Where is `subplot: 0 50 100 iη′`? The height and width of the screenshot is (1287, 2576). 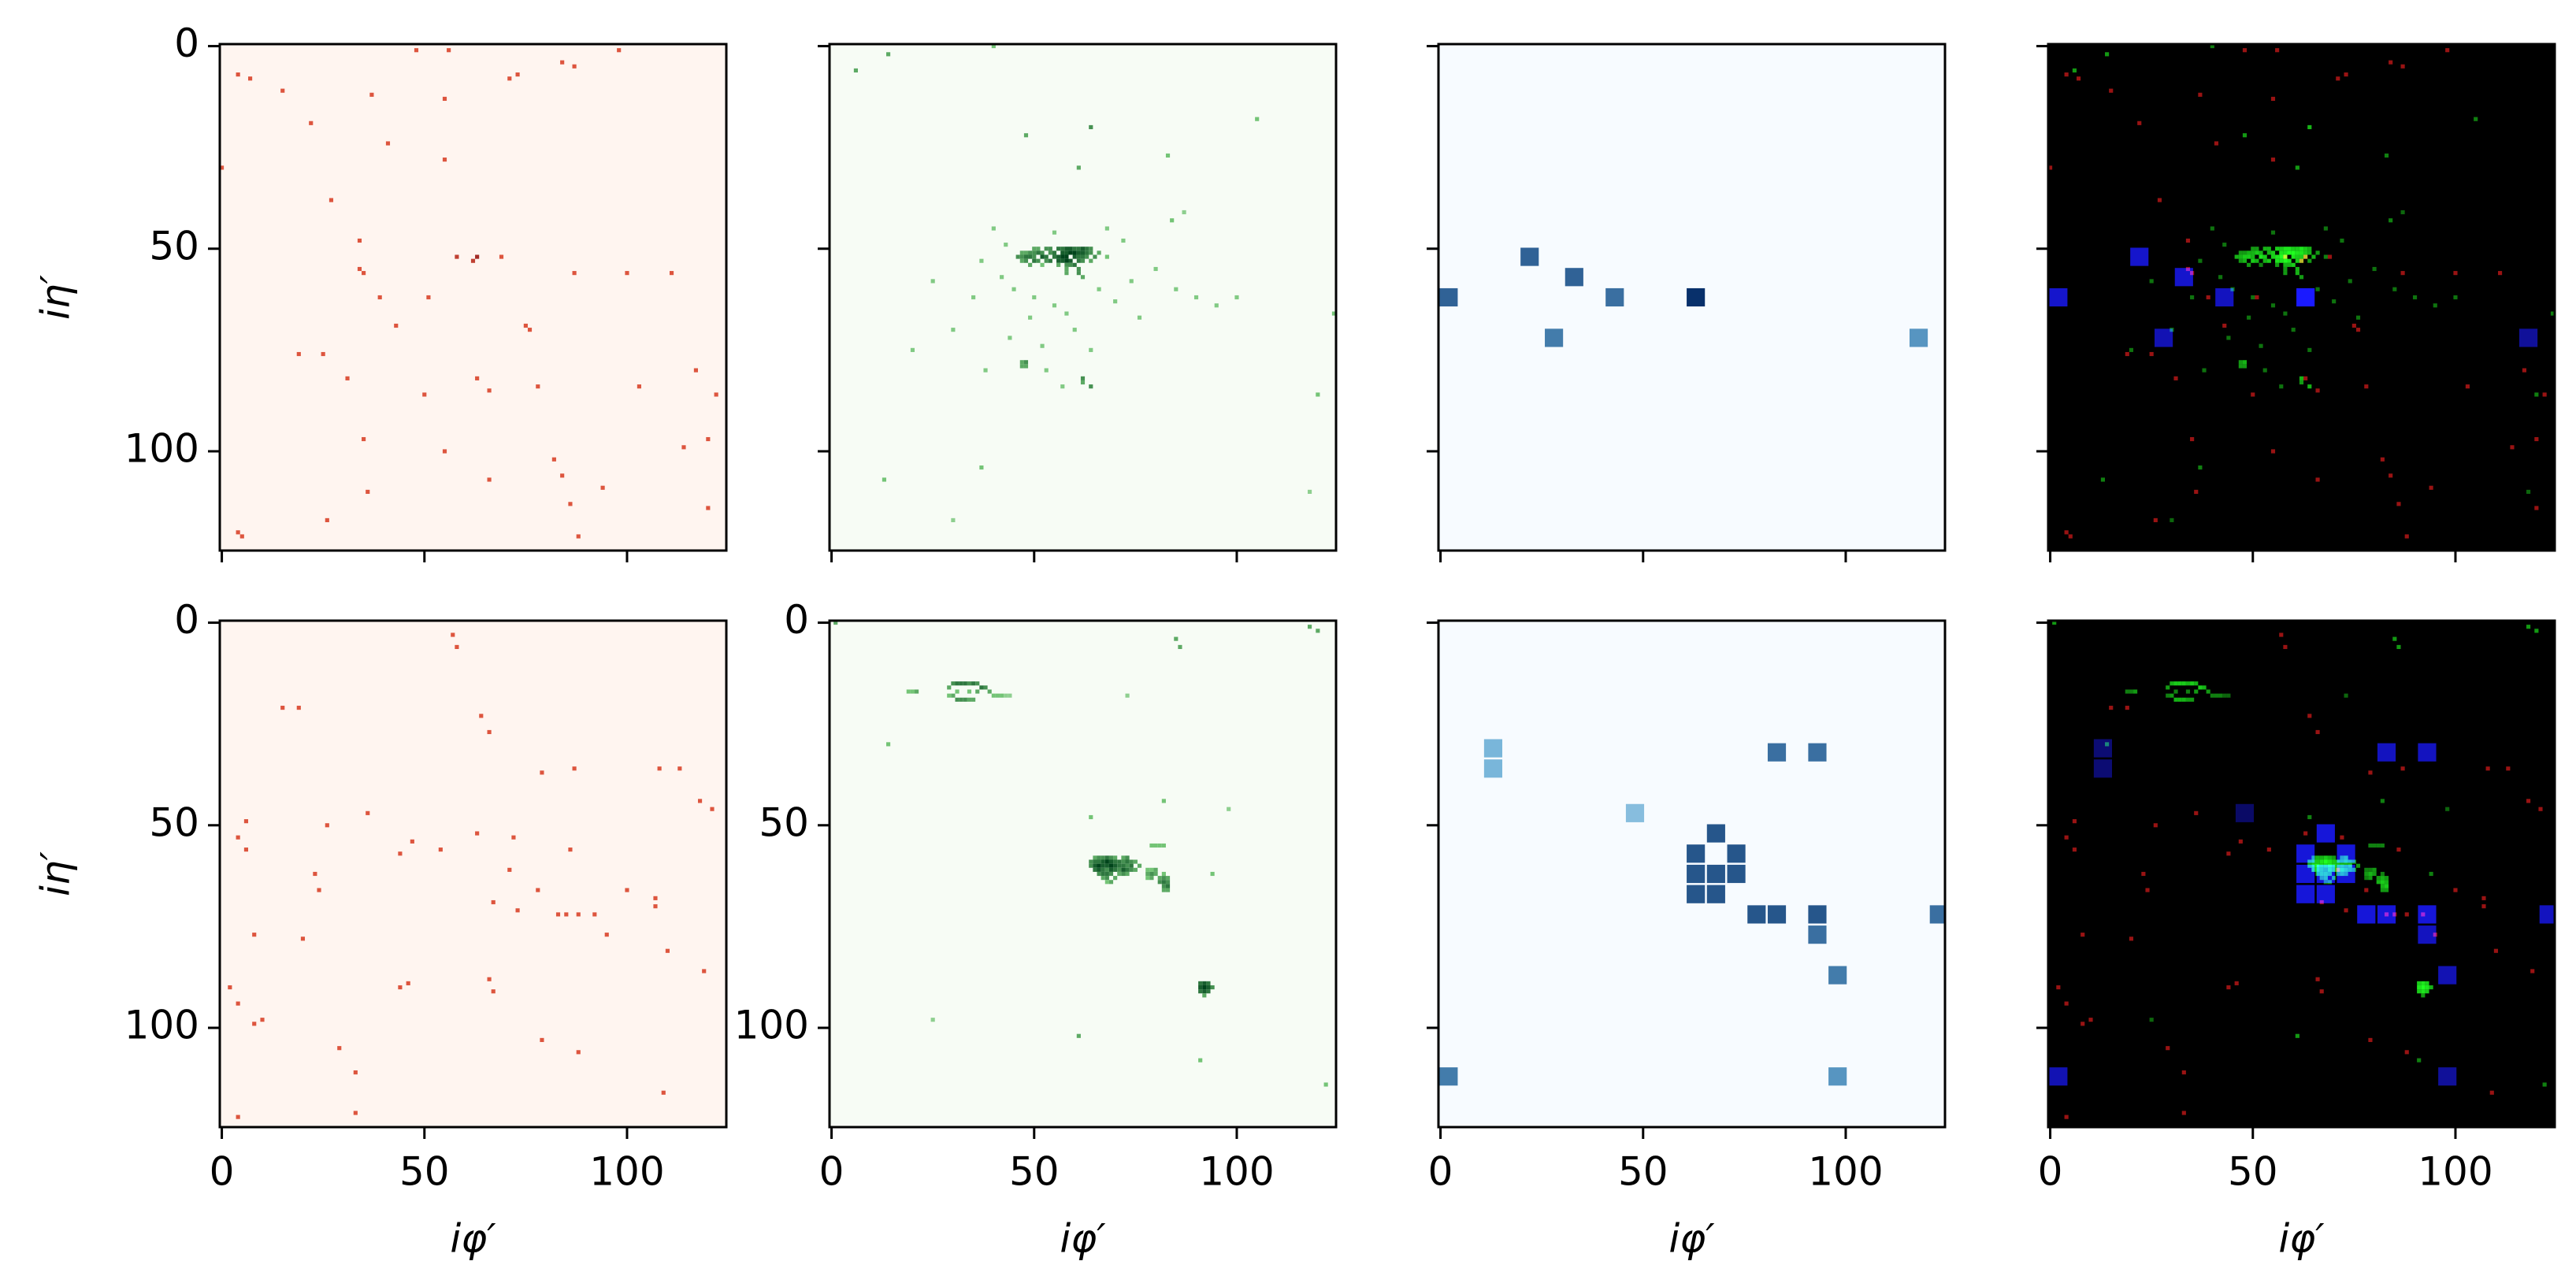 subplot: 0 50 100 iη′ is located at coordinates (380, 291).